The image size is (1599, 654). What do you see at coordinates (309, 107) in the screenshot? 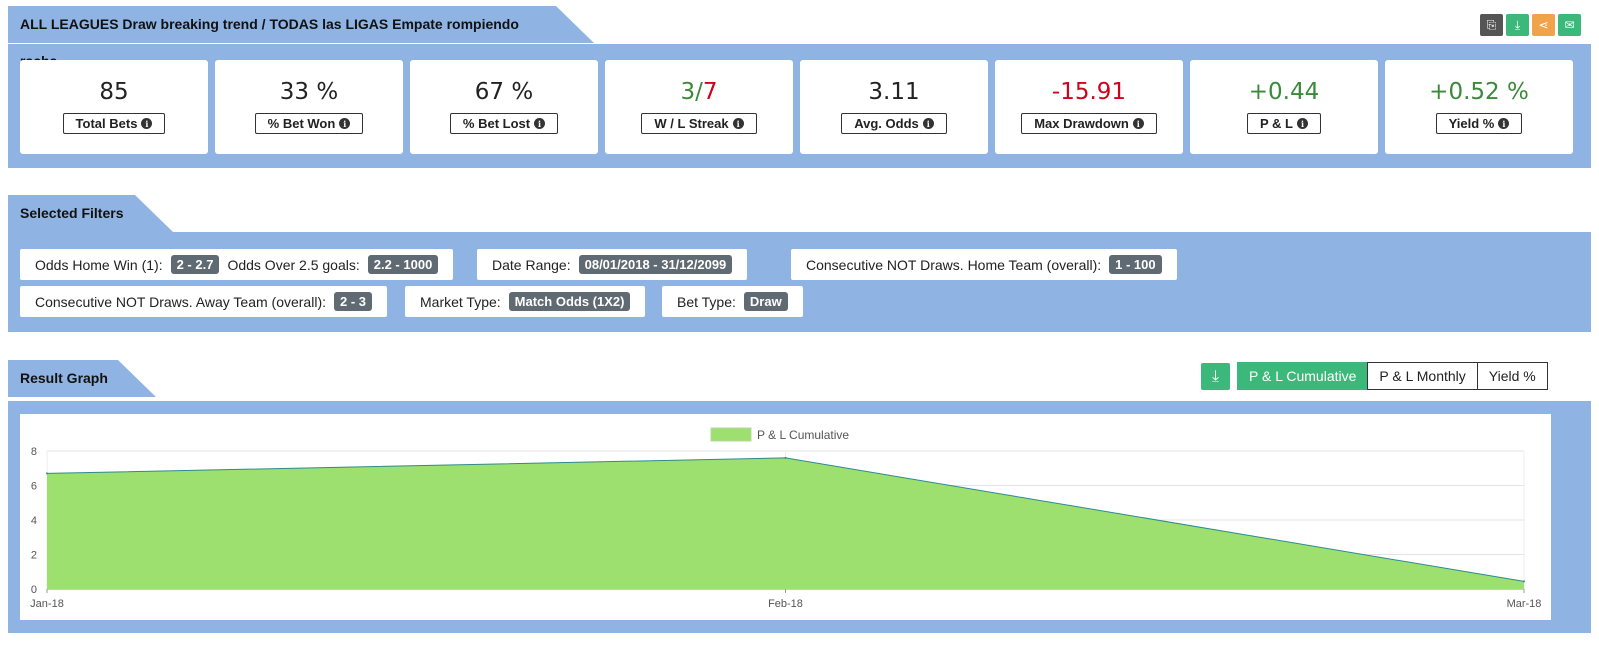
I see `stat-bet-won: 33 % % Bet Won i` at bounding box center [309, 107].